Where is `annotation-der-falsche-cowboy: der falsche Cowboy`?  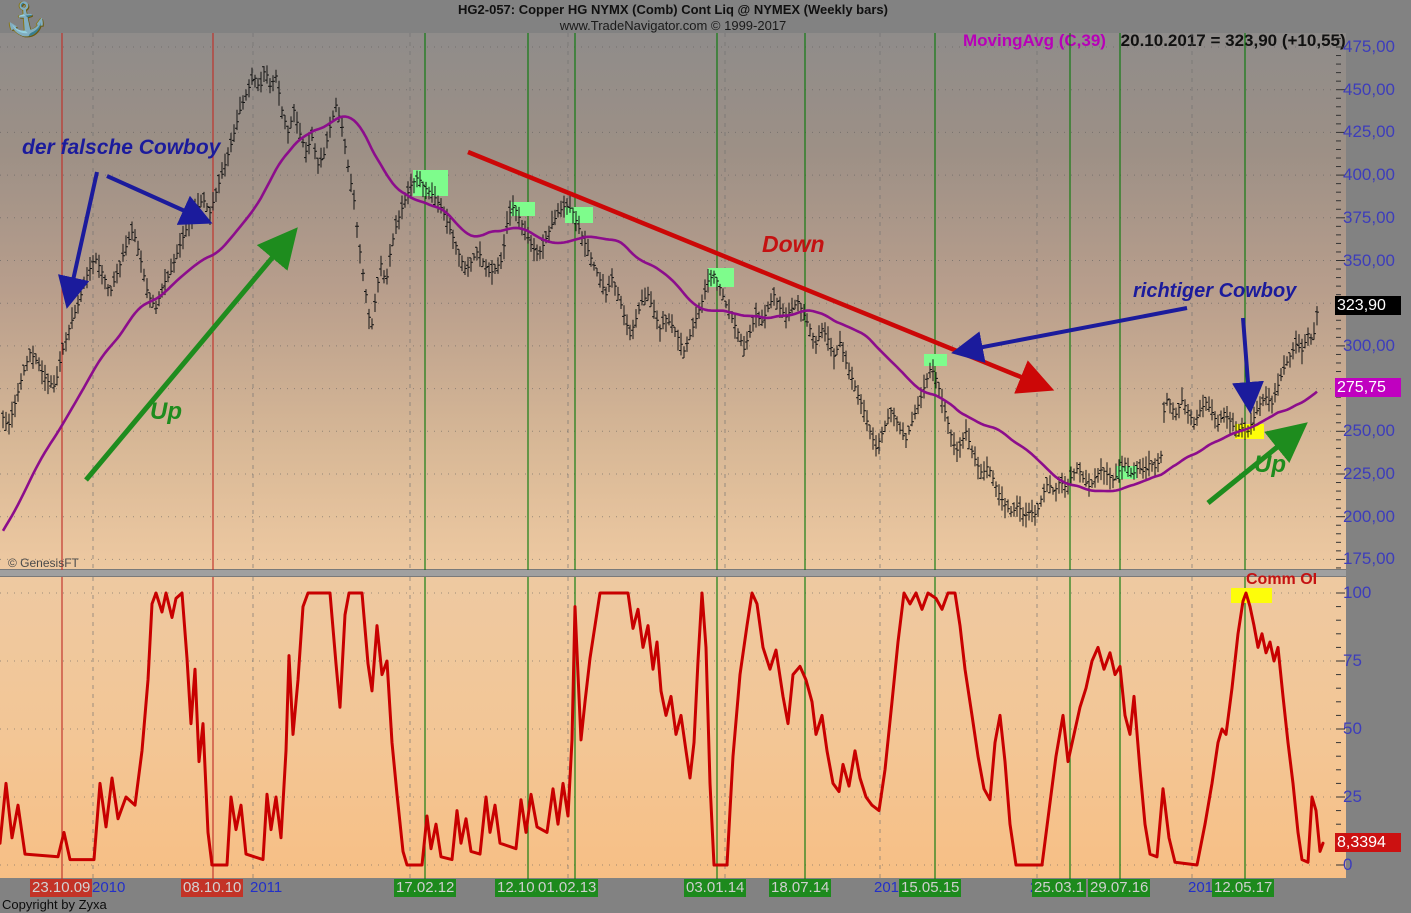
annotation-der-falsche-cowboy: der falsche Cowboy is located at coordinates (121, 147).